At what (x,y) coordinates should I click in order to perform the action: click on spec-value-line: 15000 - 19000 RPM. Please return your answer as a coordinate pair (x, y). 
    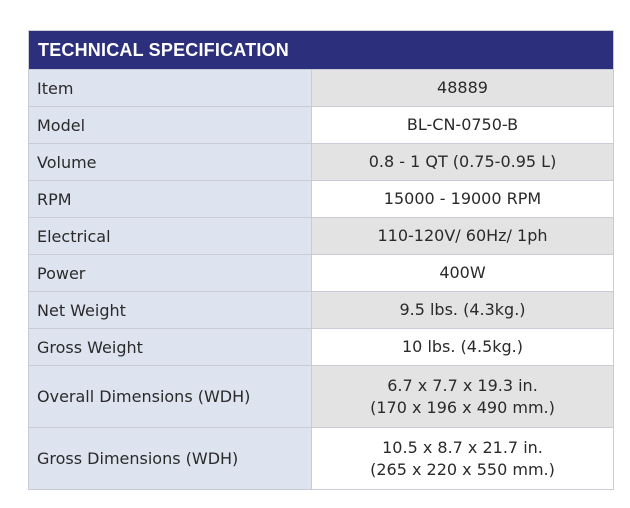
    Looking at the image, I should click on (462, 198).